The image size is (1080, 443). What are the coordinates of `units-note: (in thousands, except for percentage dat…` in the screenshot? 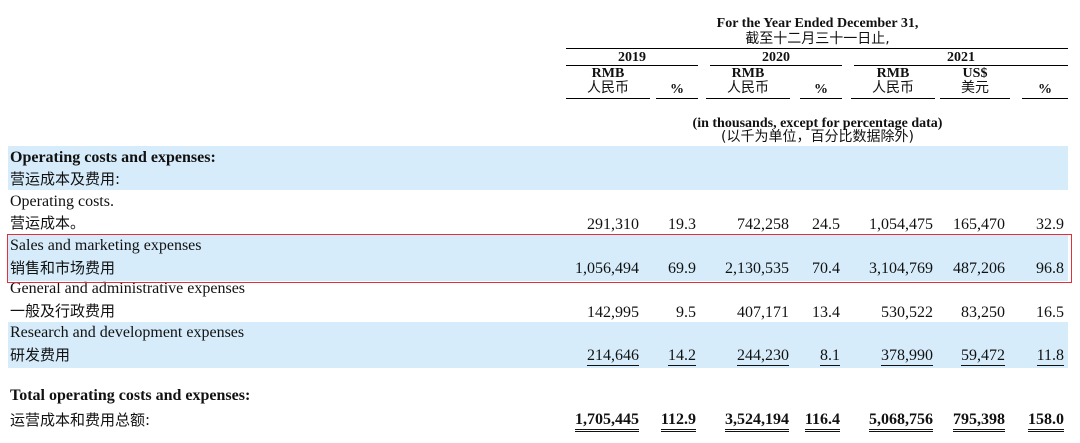 It's located at (817, 123).